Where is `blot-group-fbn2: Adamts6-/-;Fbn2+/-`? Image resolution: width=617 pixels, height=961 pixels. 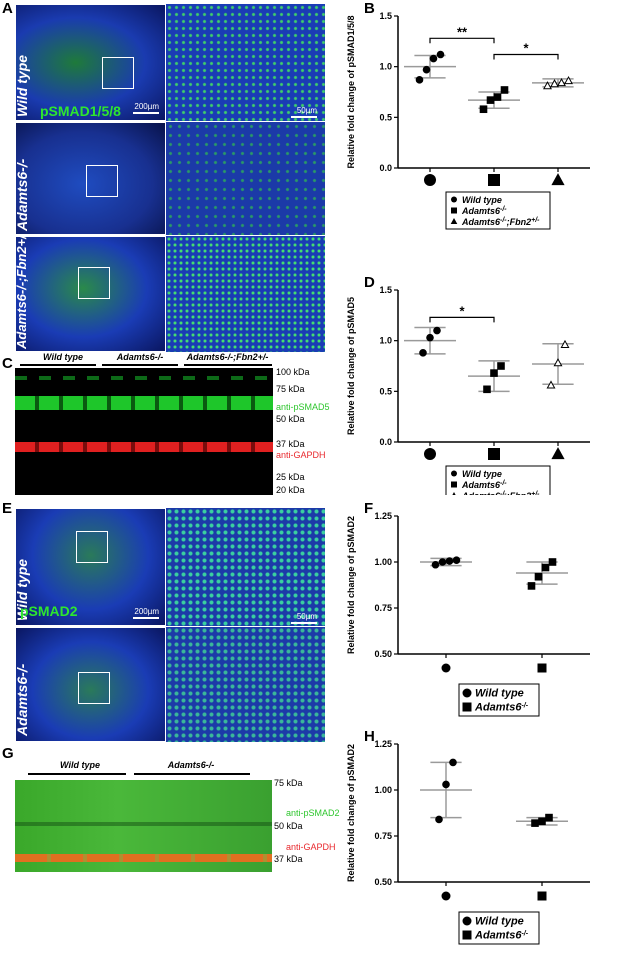
blot-group-fbn2: Adamts6-/-;Fbn2+/- is located at coordinates (227, 357).